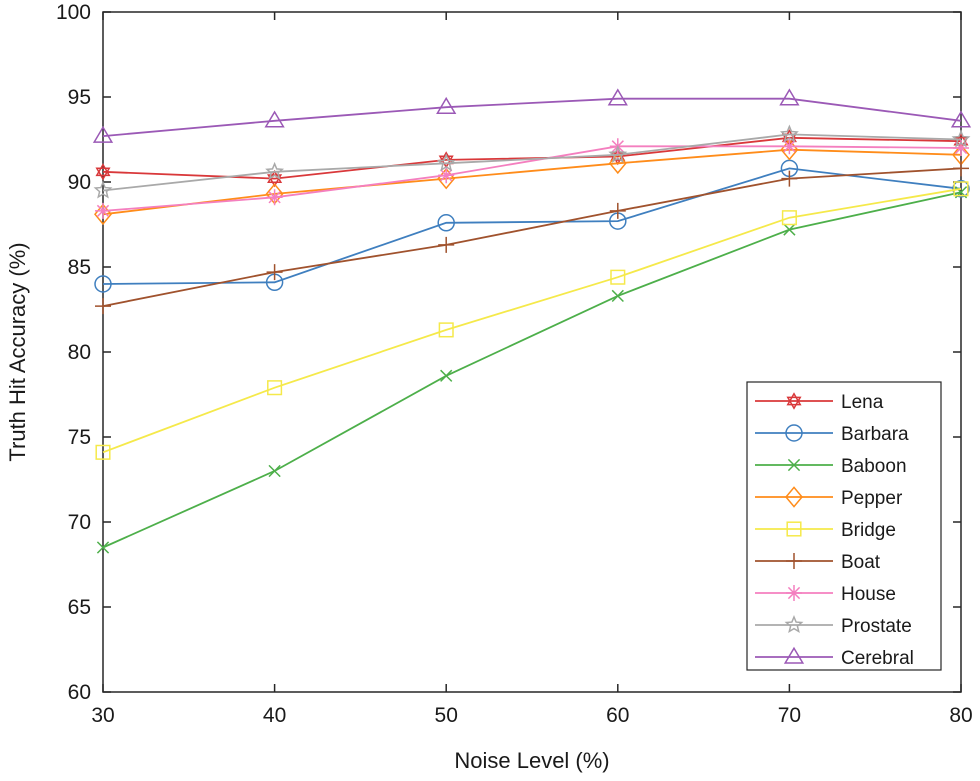 The height and width of the screenshot is (781, 980). Describe the element at coordinates (833, 626) in the screenshot. I see `legend-item-prostate: Prostate` at that location.